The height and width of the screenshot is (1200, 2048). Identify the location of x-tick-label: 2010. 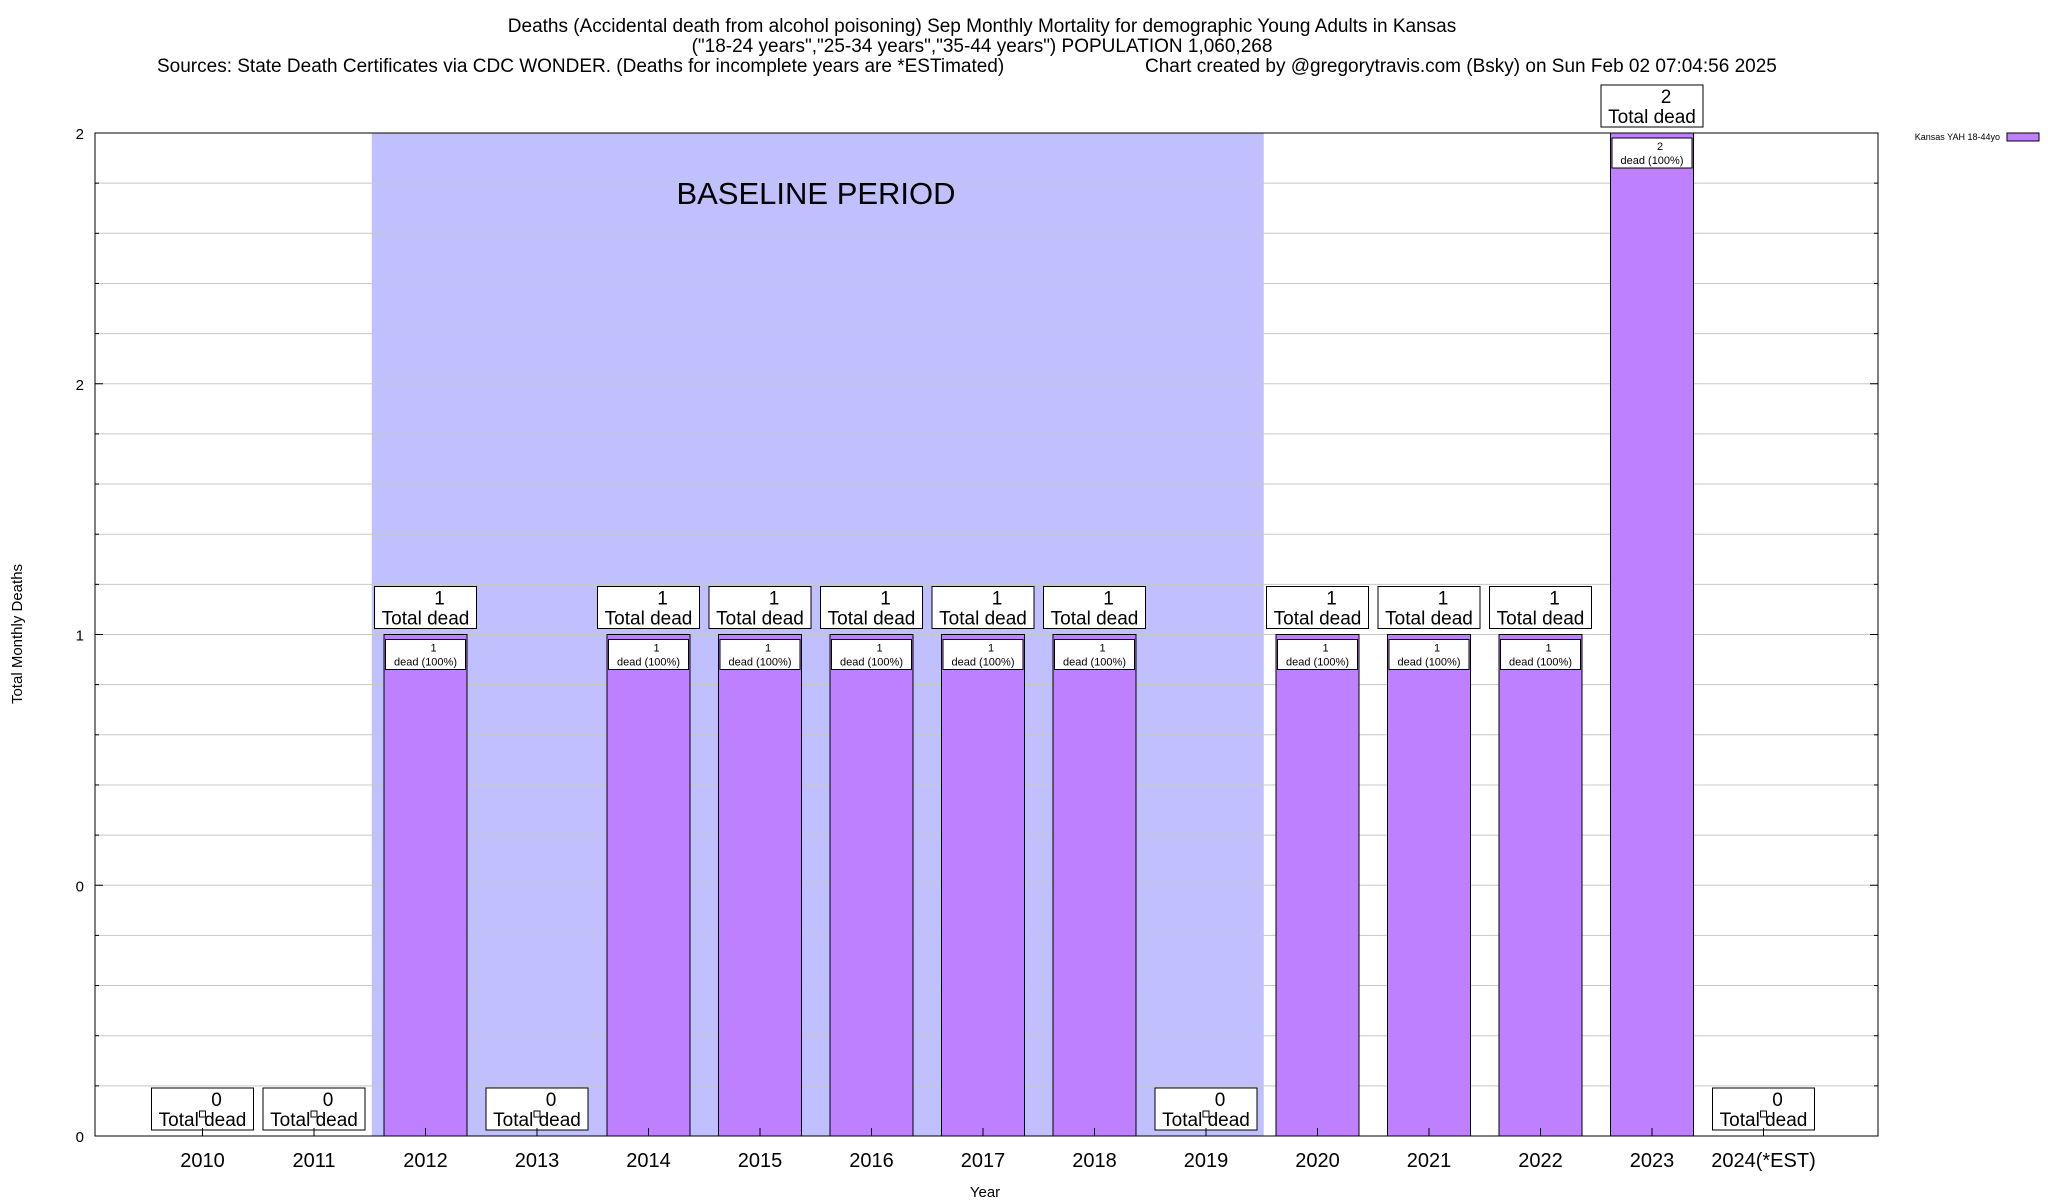
(202, 1161).